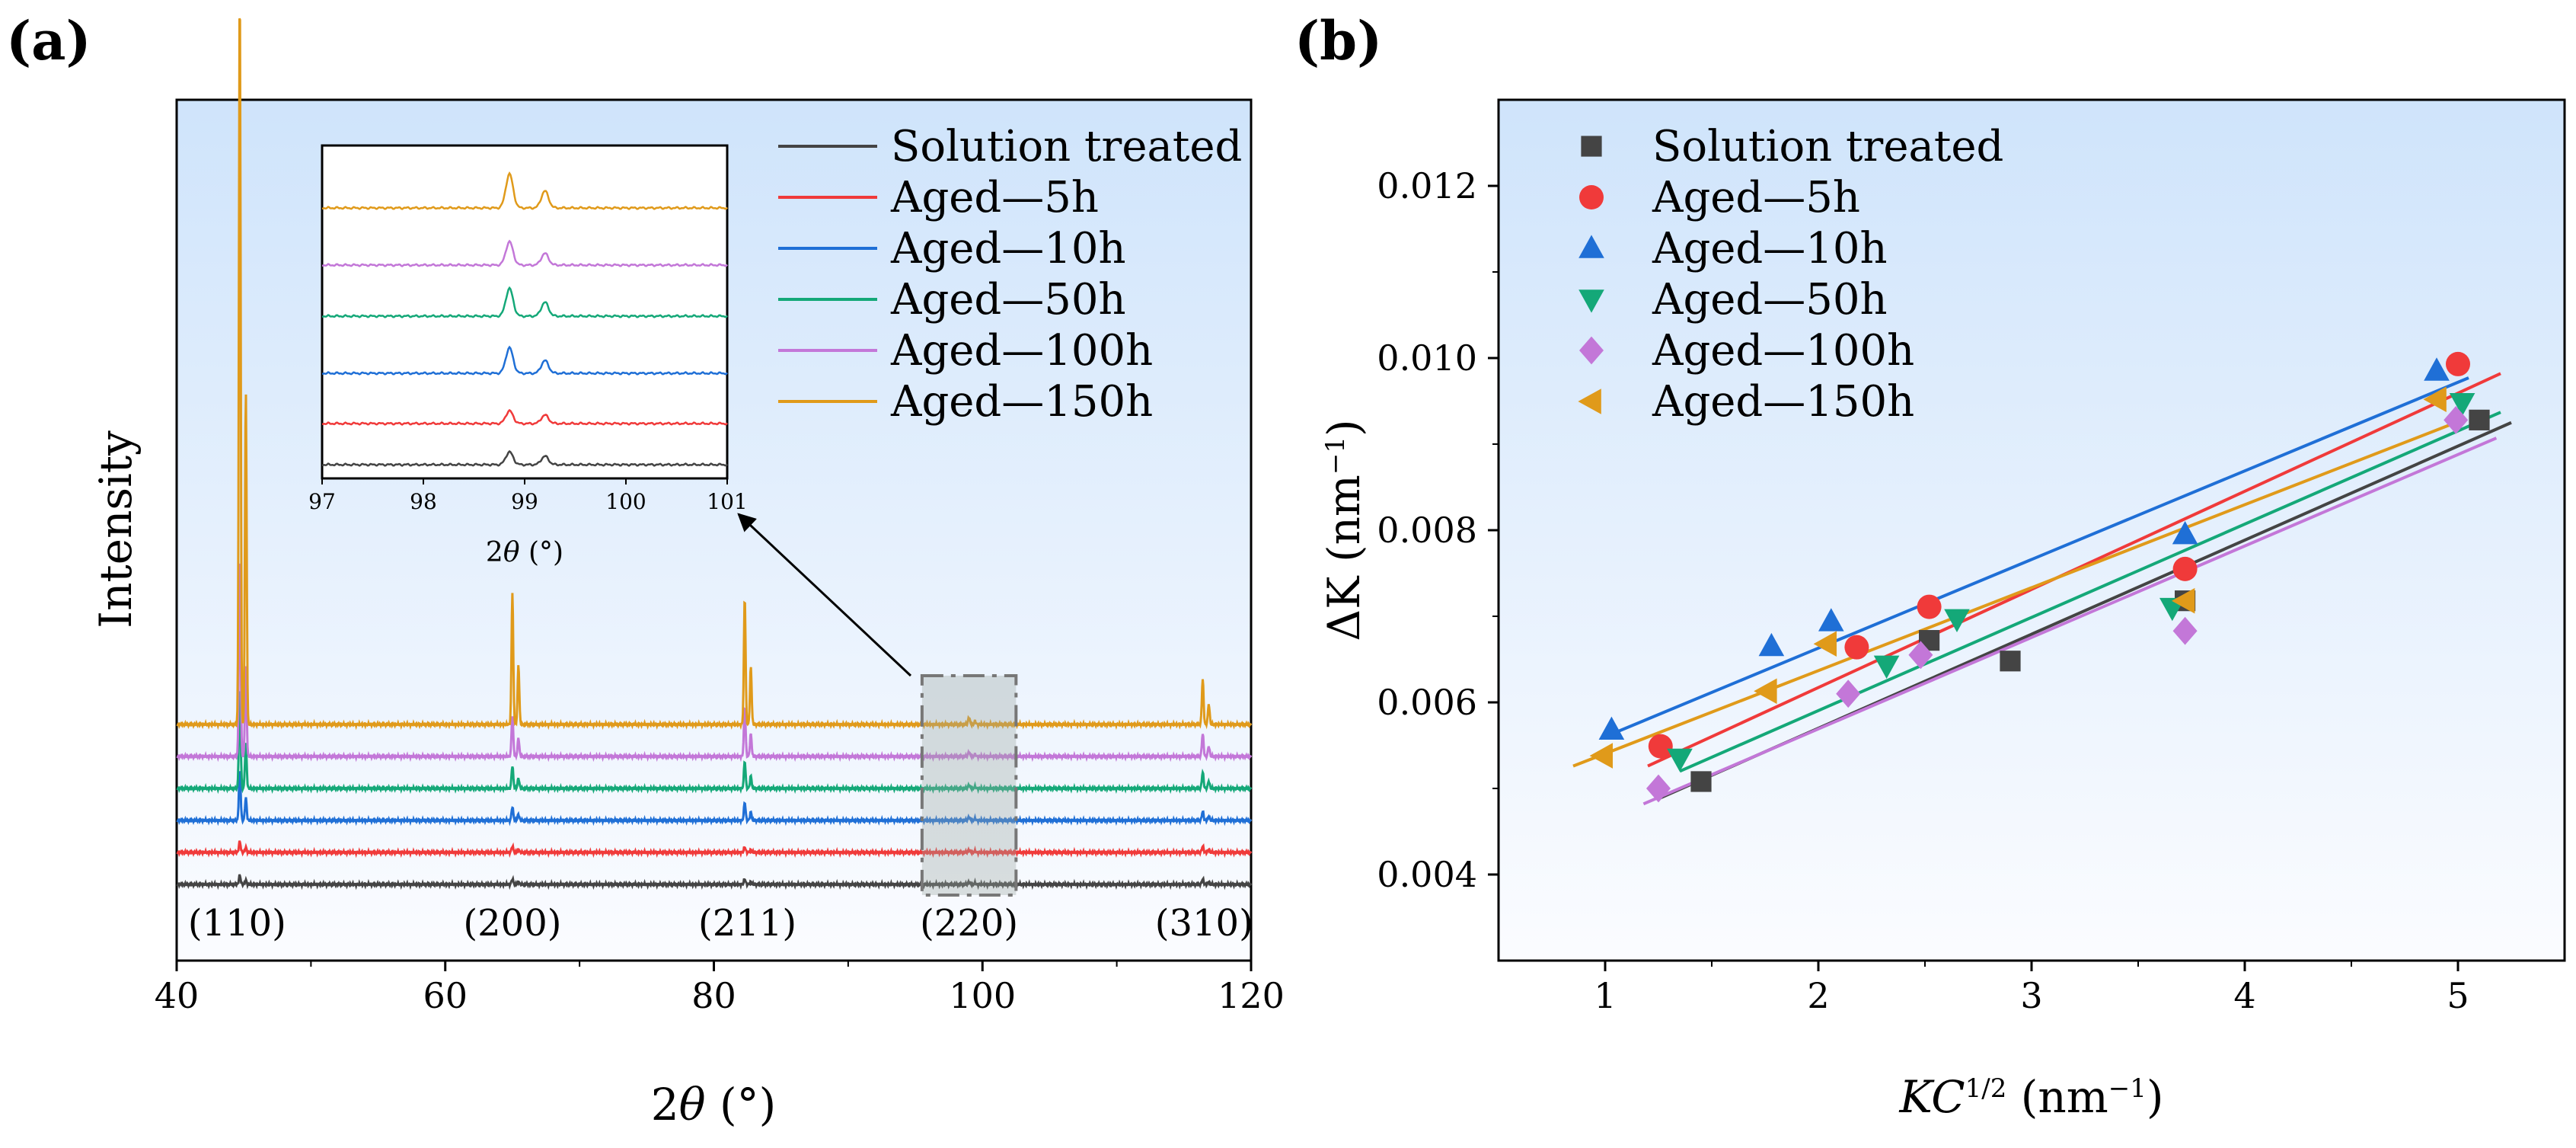 The image size is (2576, 1148). What do you see at coordinates (1204, 924) in the screenshot?
I see `a-peak-label: (310)` at bounding box center [1204, 924].